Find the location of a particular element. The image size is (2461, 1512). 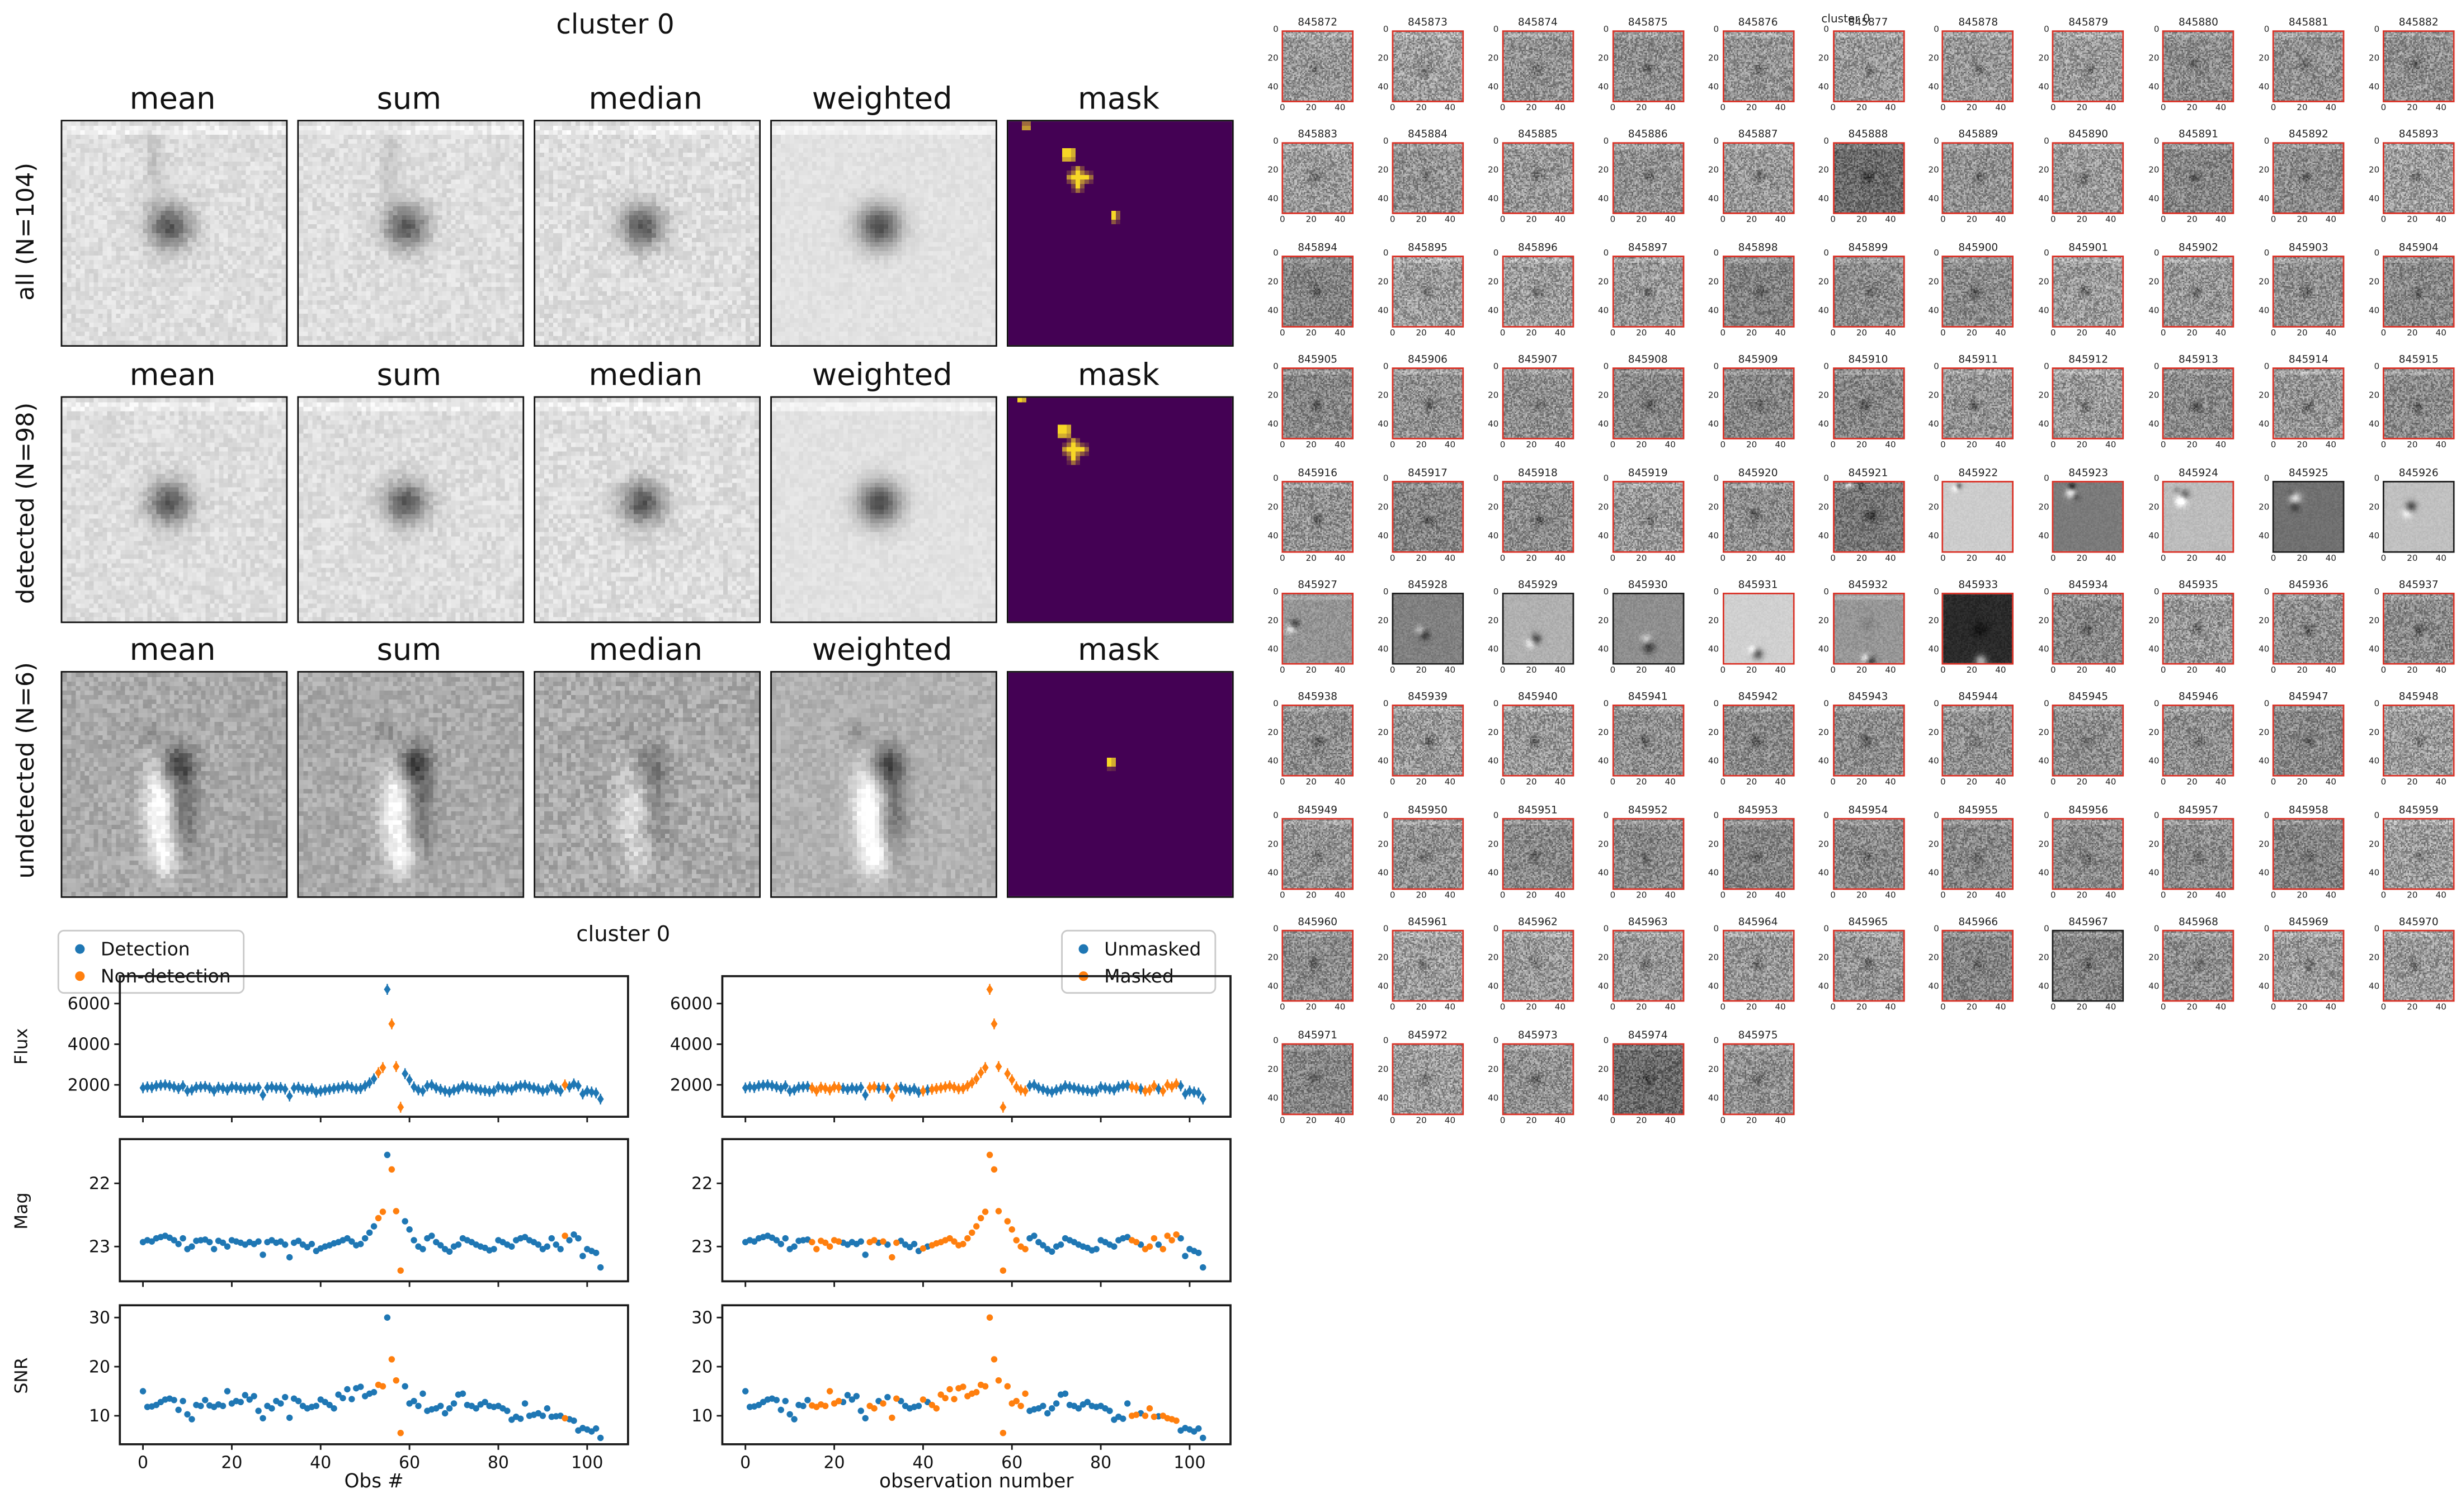

svg-text: 20 is located at coordinates (834, 1463).